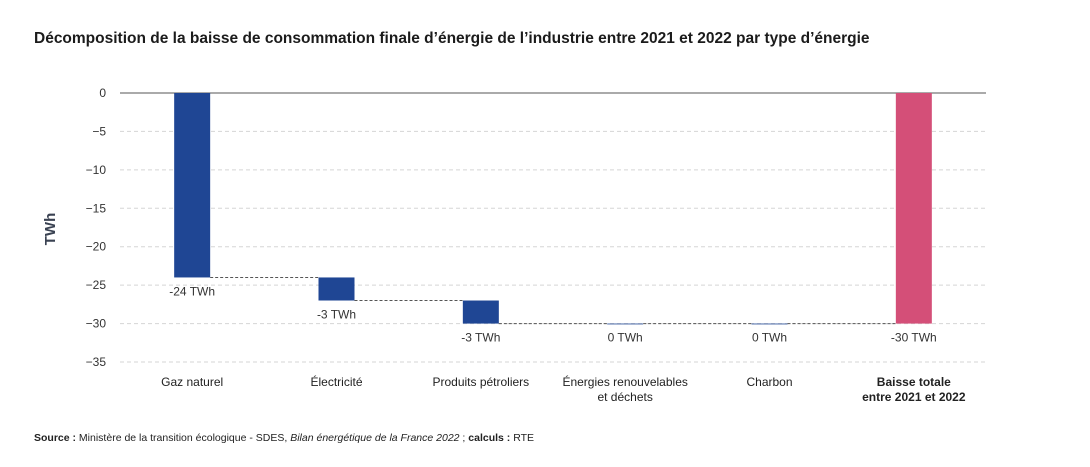 This screenshot has height=467, width=1090. What do you see at coordinates (96, 324) in the screenshot?
I see `y-tick-label: −30` at bounding box center [96, 324].